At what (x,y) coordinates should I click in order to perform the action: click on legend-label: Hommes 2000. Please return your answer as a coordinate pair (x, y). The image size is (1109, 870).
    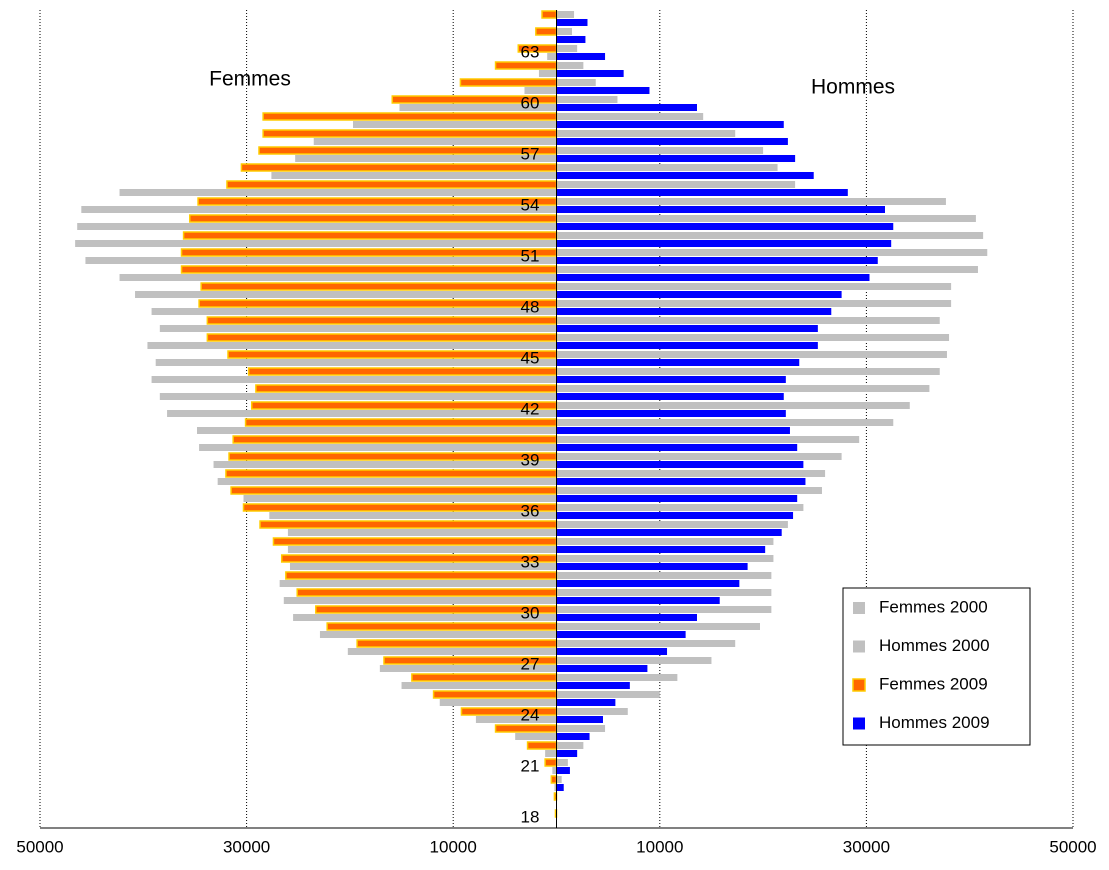
    Looking at the image, I should click on (934, 645).